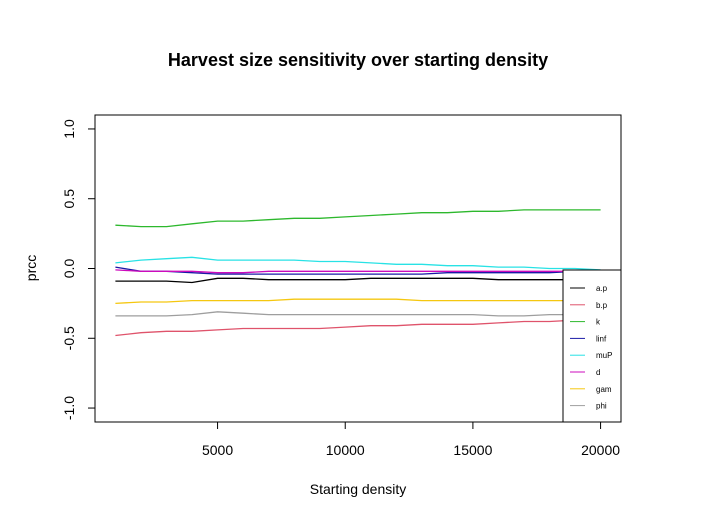 The height and width of the screenshot is (517, 717). Describe the element at coordinates (69, 408) in the screenshot. I see `y-tick-label: -1.0` at that location.